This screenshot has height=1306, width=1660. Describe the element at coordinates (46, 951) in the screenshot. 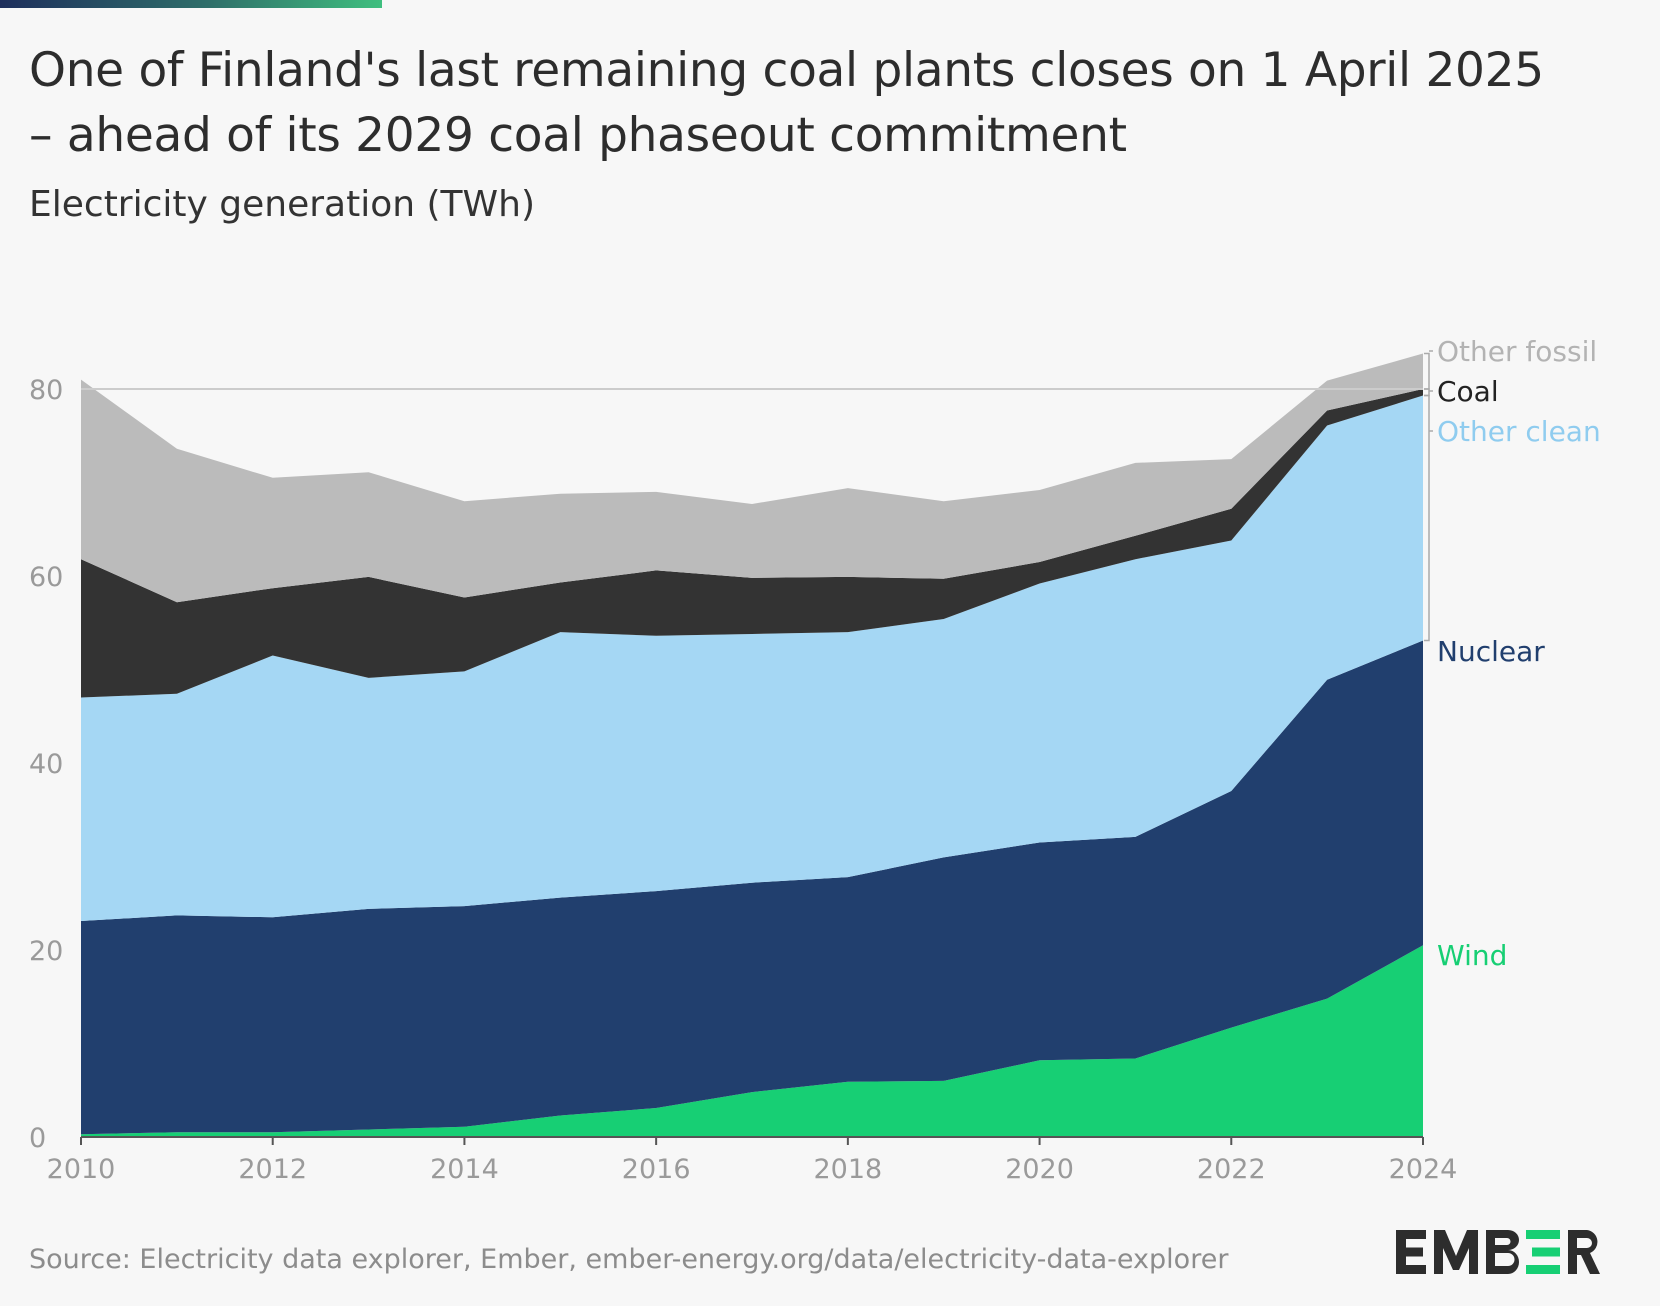

I see `y-tick-label: 20` at that location.